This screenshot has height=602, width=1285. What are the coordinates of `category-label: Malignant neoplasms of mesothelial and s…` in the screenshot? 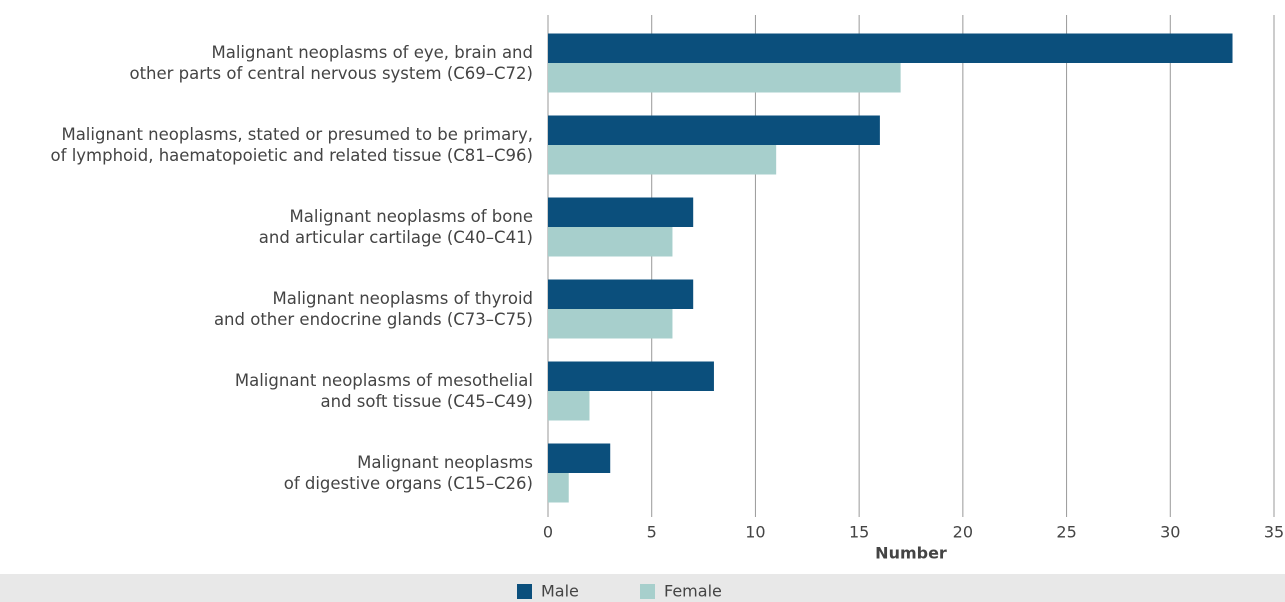 It's located at (383, 391).